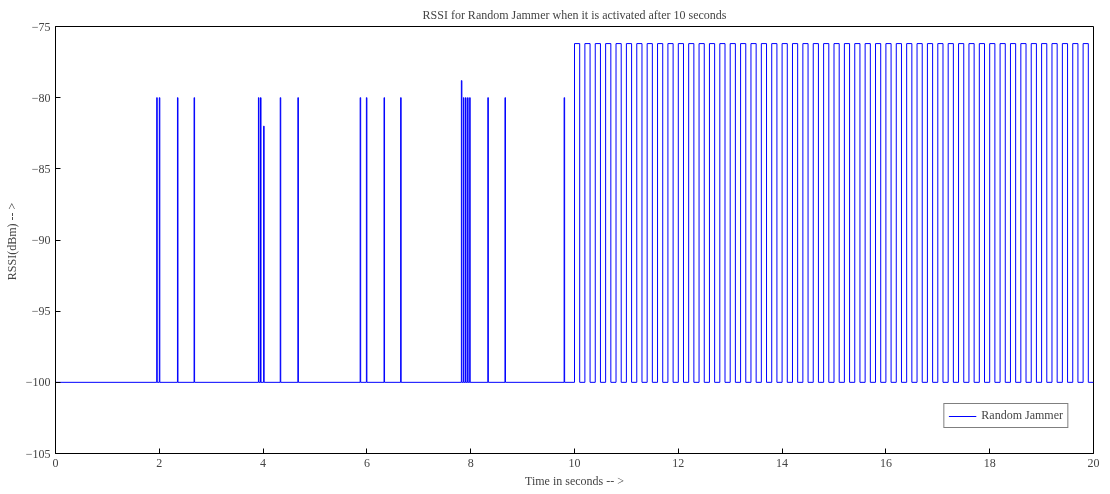 This screenshot has height=494, width=1110. Describe the element at coordinates (55, 462) in the screenshot. I see `x-tick-label: 0` at that location.